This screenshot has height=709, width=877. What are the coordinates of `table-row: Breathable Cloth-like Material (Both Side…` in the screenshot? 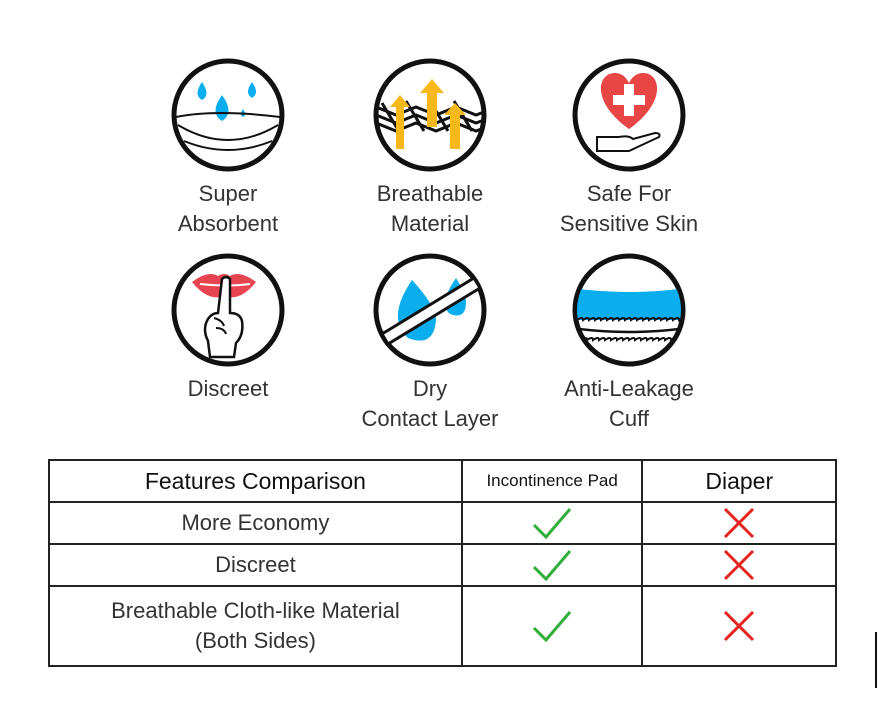 It's located at (442, 626).